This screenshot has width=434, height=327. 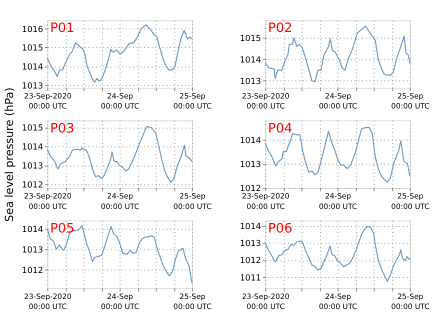 What do you see at coordinates (251, 277) in the screenshot?
I see `y-tick-label: 1011` at bounding box center [251, 277].